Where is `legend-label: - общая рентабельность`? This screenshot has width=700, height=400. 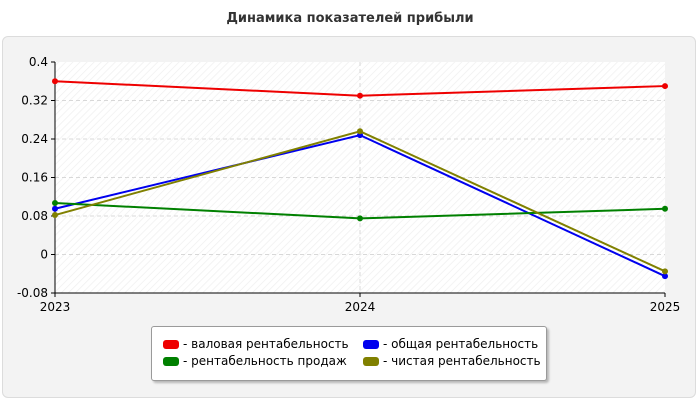 legend-label: - общая рентабельность is located at coordinates (461, 344).